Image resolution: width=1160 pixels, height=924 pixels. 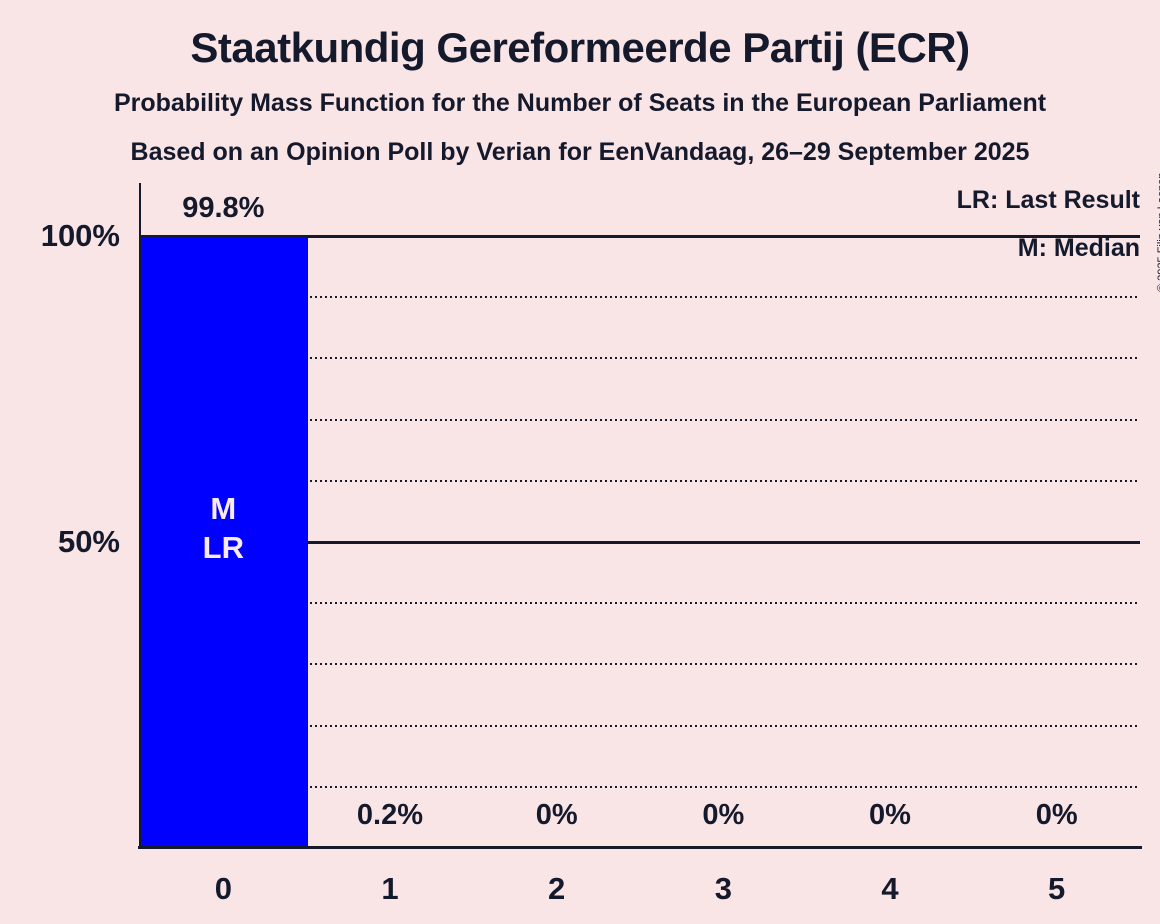 I want to click on bar-value-label-4: 0%, so click(x=890, y=815).